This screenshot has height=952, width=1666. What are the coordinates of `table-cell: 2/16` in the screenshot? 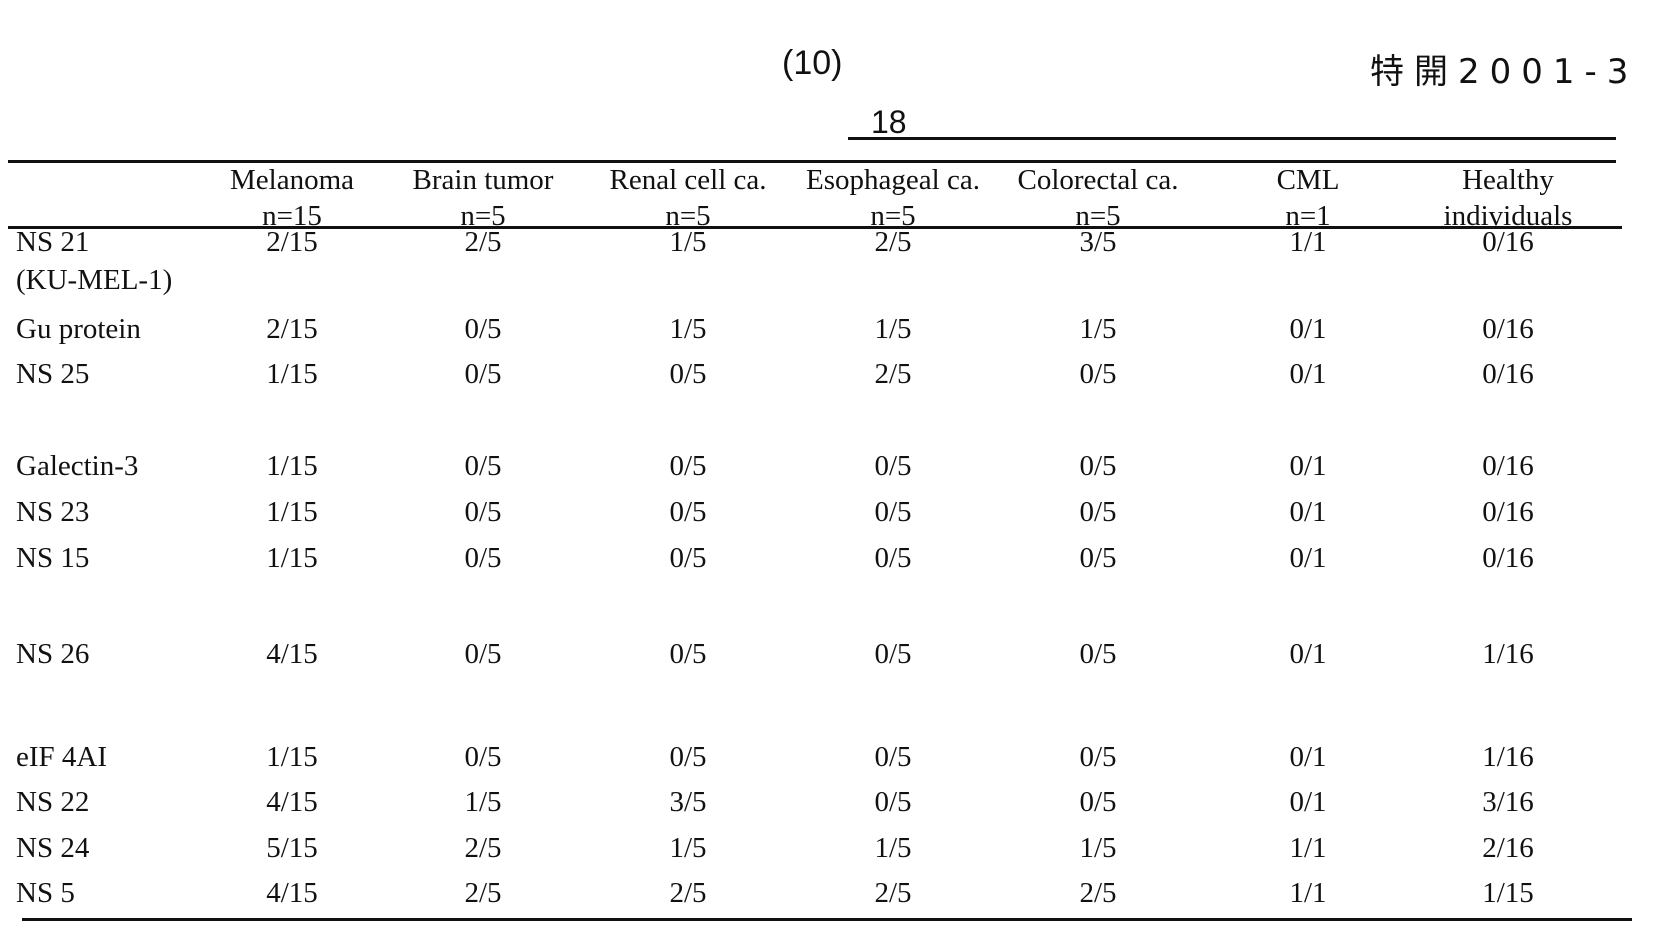 It's located at (1508, 848).